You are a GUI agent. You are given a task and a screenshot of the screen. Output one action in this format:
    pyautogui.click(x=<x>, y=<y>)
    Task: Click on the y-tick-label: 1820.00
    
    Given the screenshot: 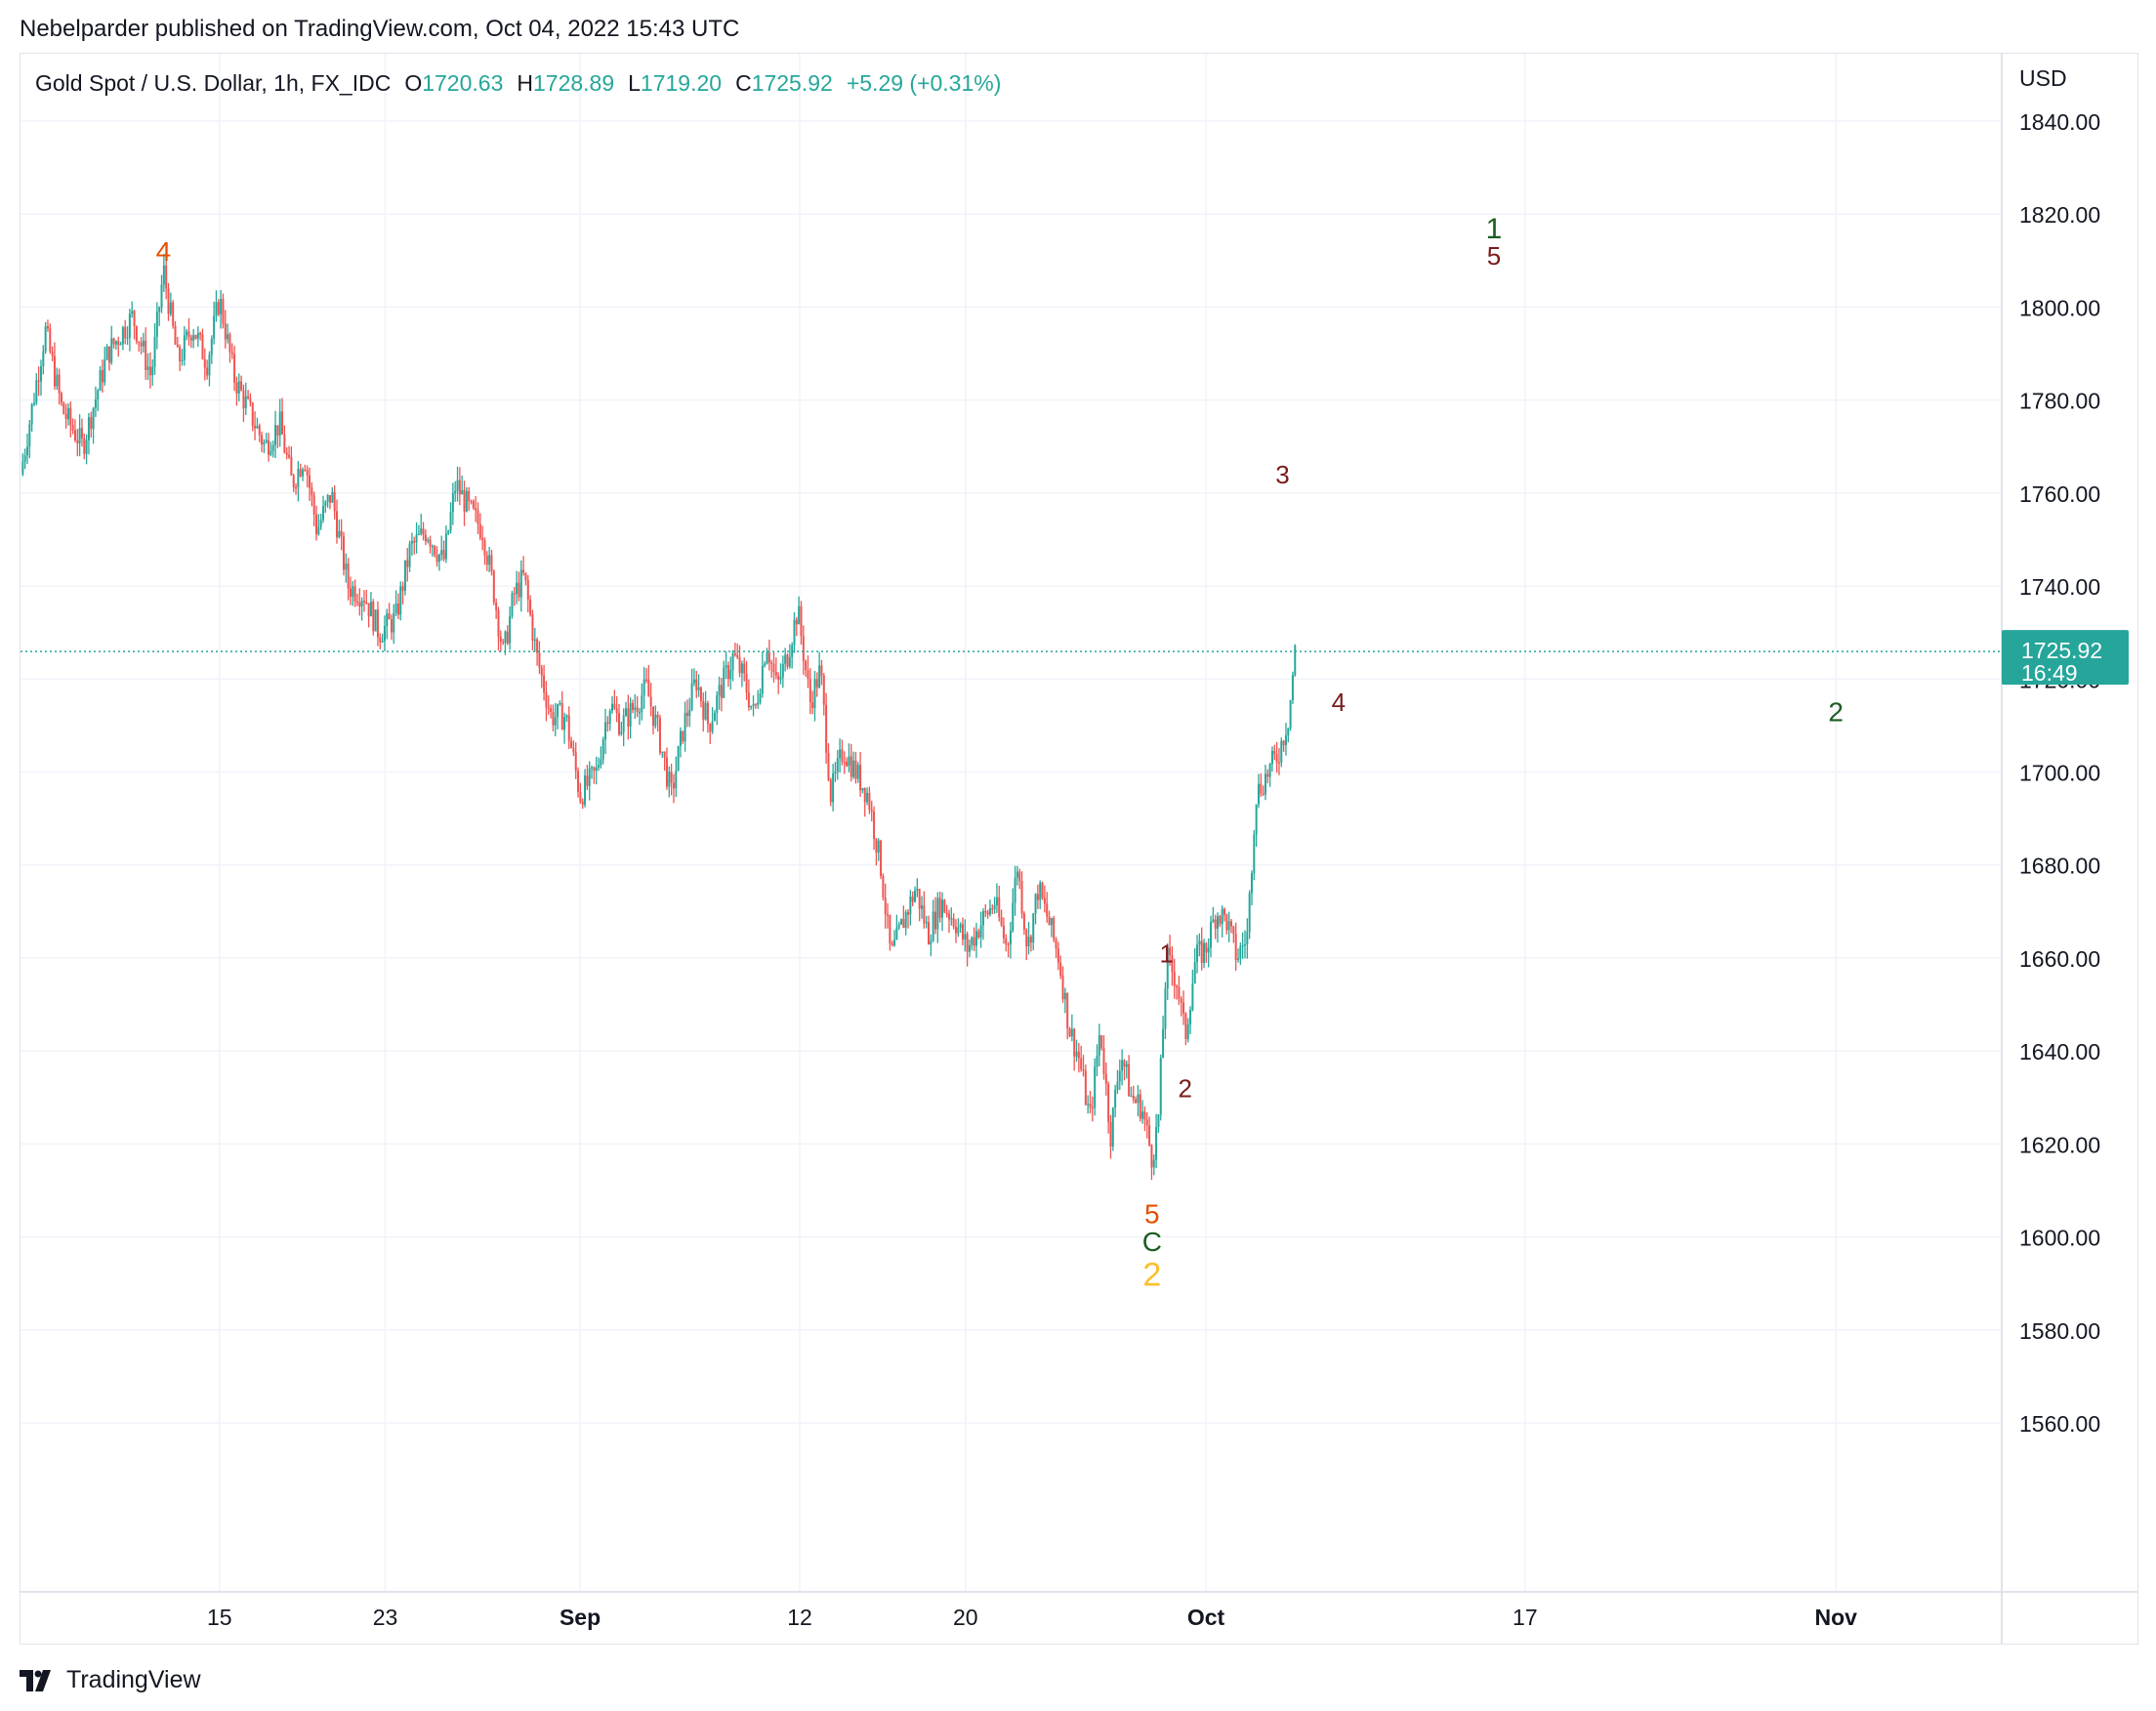 What is the action you would take?
    pyautogui.click(x=2060, y=215)
    